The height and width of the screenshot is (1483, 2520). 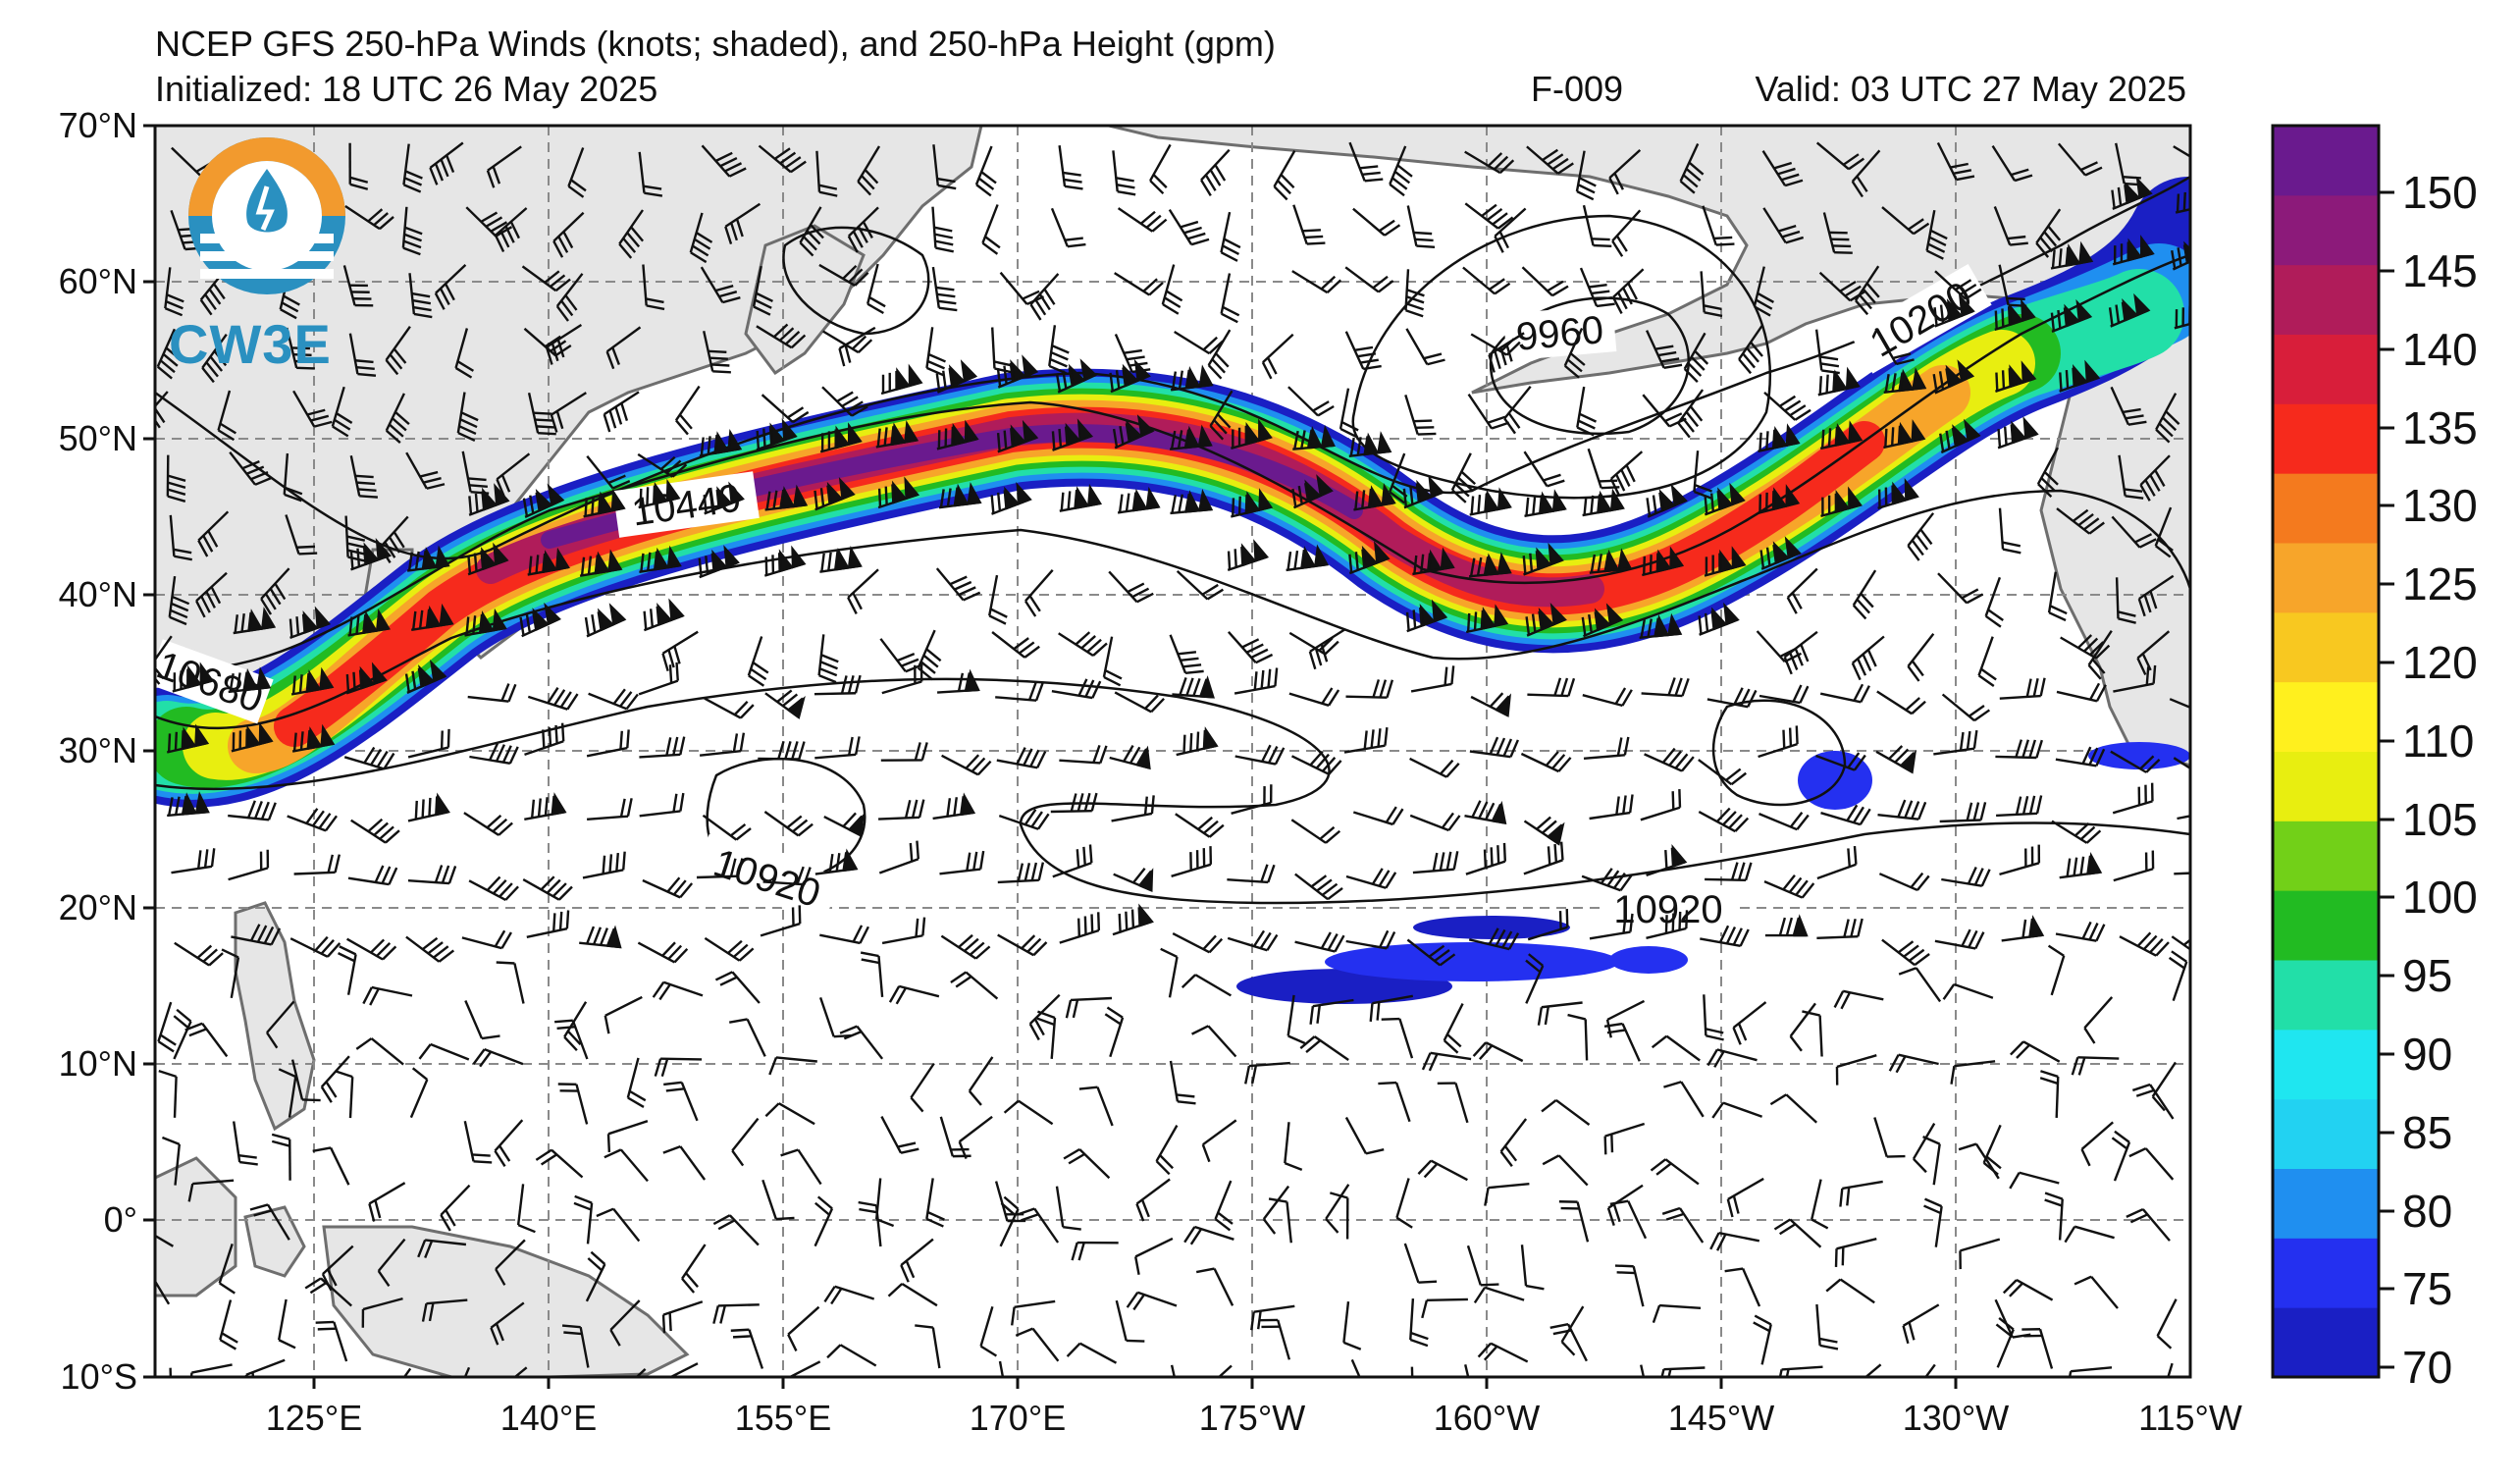 What do you see at coordinates (1559, 333) in the screenshot?
I see `contour-label-9960: 9960` at bounding box center [1559, 333].